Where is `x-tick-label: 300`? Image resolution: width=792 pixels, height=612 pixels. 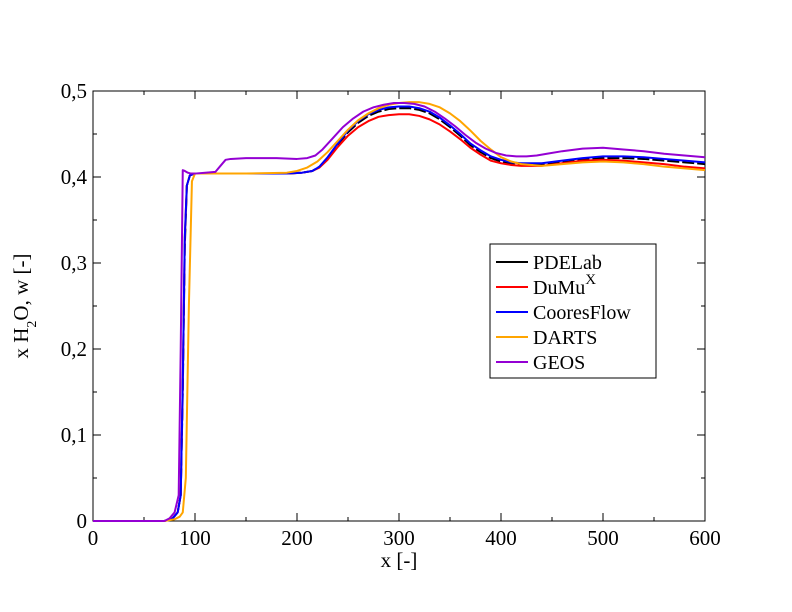
x-tick-label: 300 is located at coordinates (399, 538).